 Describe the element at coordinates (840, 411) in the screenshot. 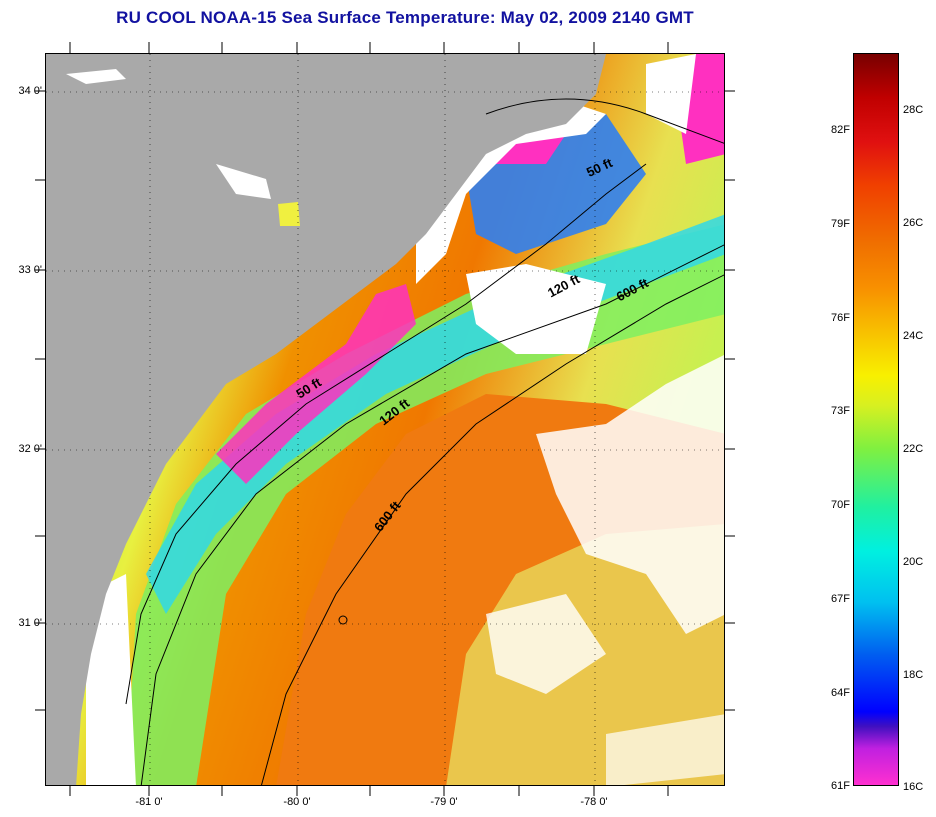

I see `colorbar-f-73: 73F` at that location.